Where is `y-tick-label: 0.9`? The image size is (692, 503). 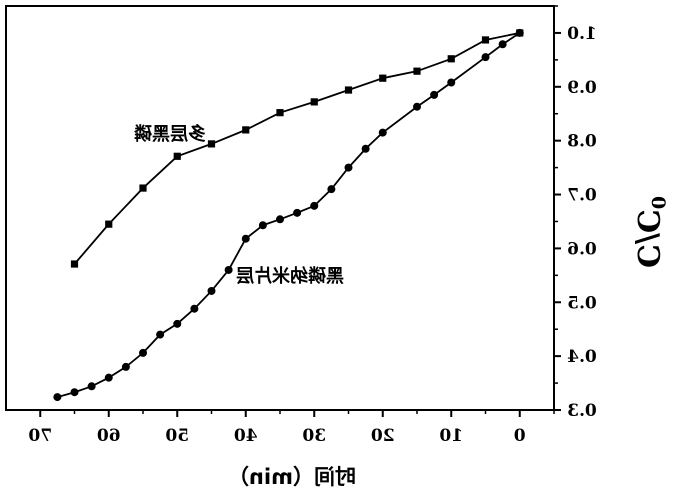
y-tick-label: 0.9 is located at coordinates (582, 88).